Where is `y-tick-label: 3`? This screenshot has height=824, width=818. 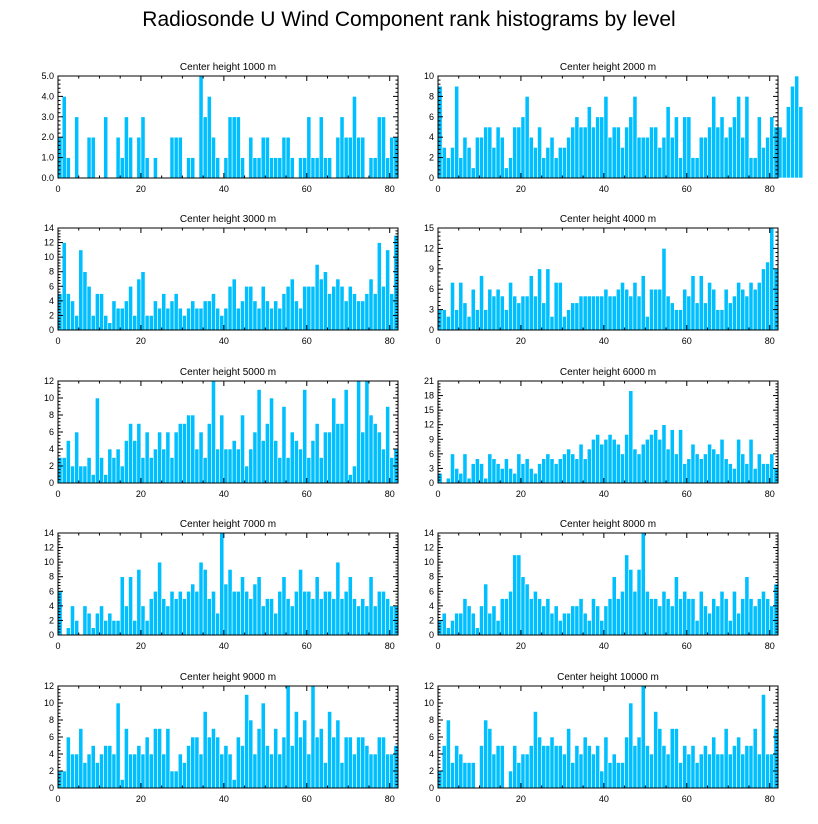
y-tick-label: 3 is located at coordinates (431, 468).